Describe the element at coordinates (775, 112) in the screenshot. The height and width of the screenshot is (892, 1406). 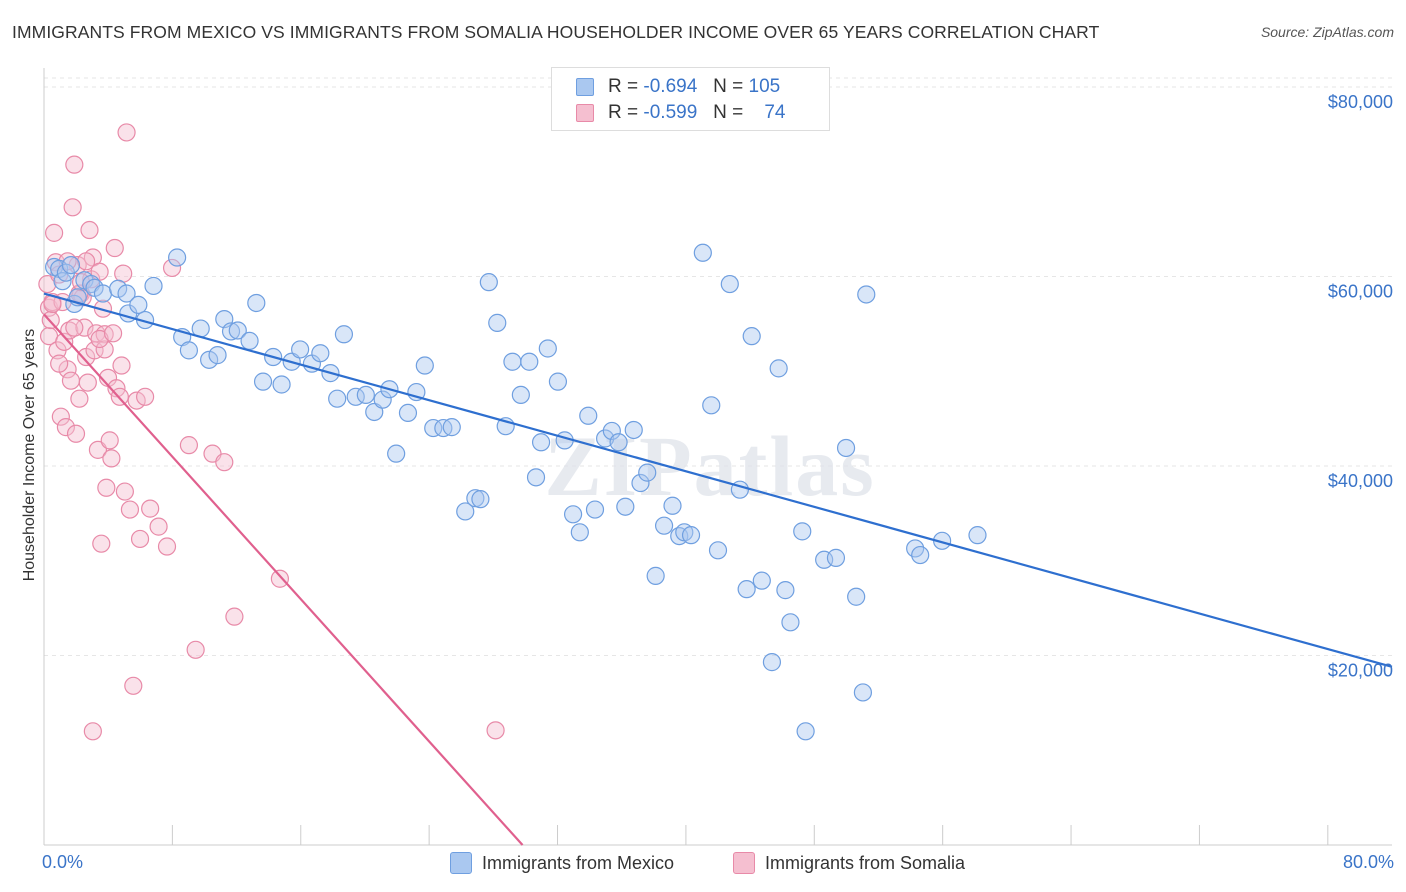
I see `legend-n-value: 74` at that location.